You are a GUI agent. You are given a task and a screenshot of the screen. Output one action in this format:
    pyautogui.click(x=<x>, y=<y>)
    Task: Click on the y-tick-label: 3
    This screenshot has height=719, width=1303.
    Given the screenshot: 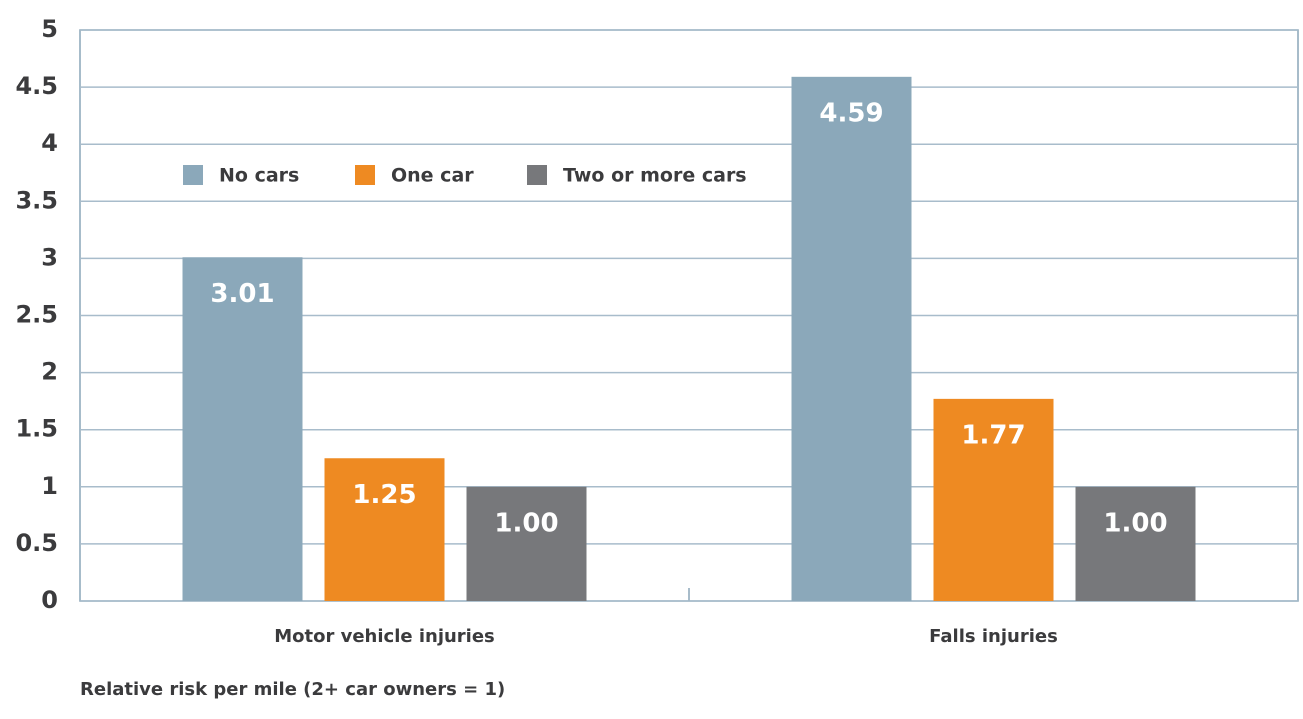 What is the action you would take?
    pyautogui.click(x=49, y=257)
    